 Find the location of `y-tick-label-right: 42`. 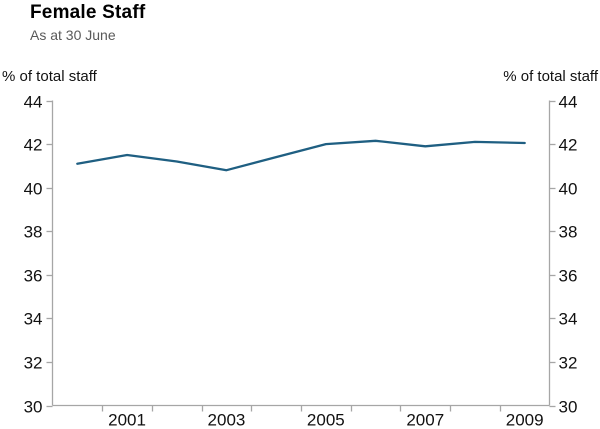

y-tick-label-right: 42 is located at coordinates (568, 145).